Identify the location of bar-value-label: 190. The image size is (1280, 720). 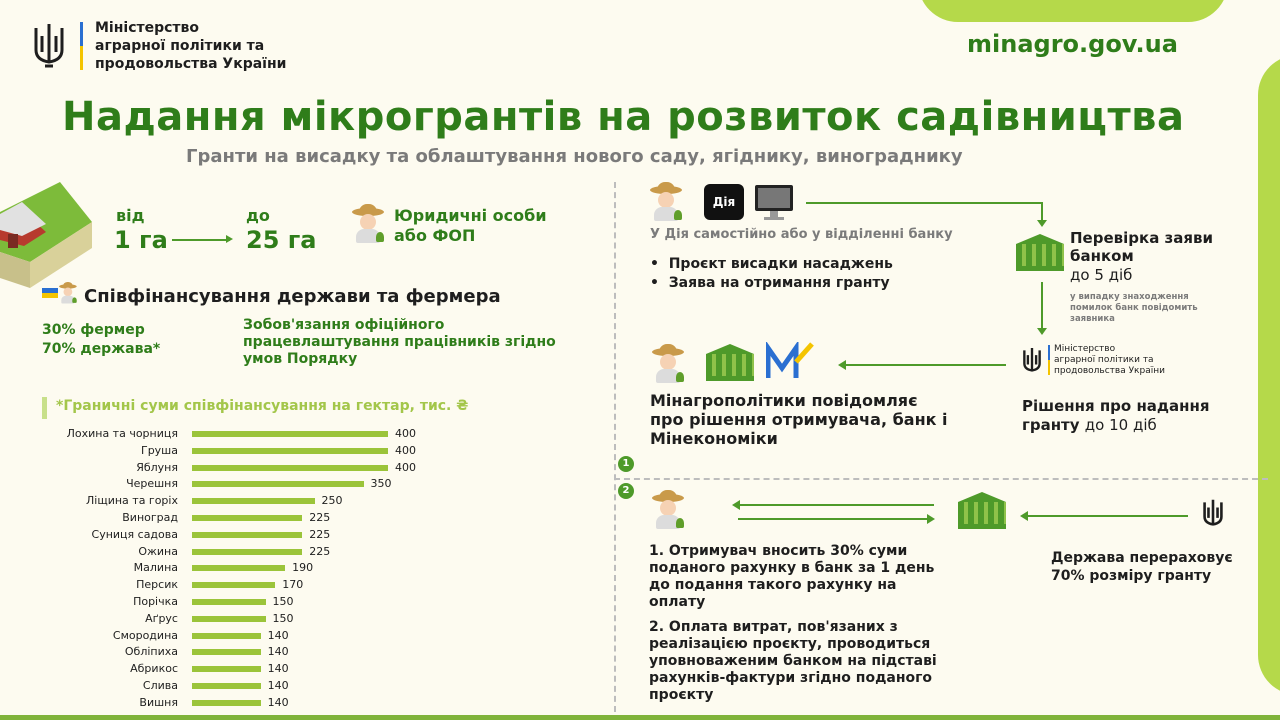
(303, 568).